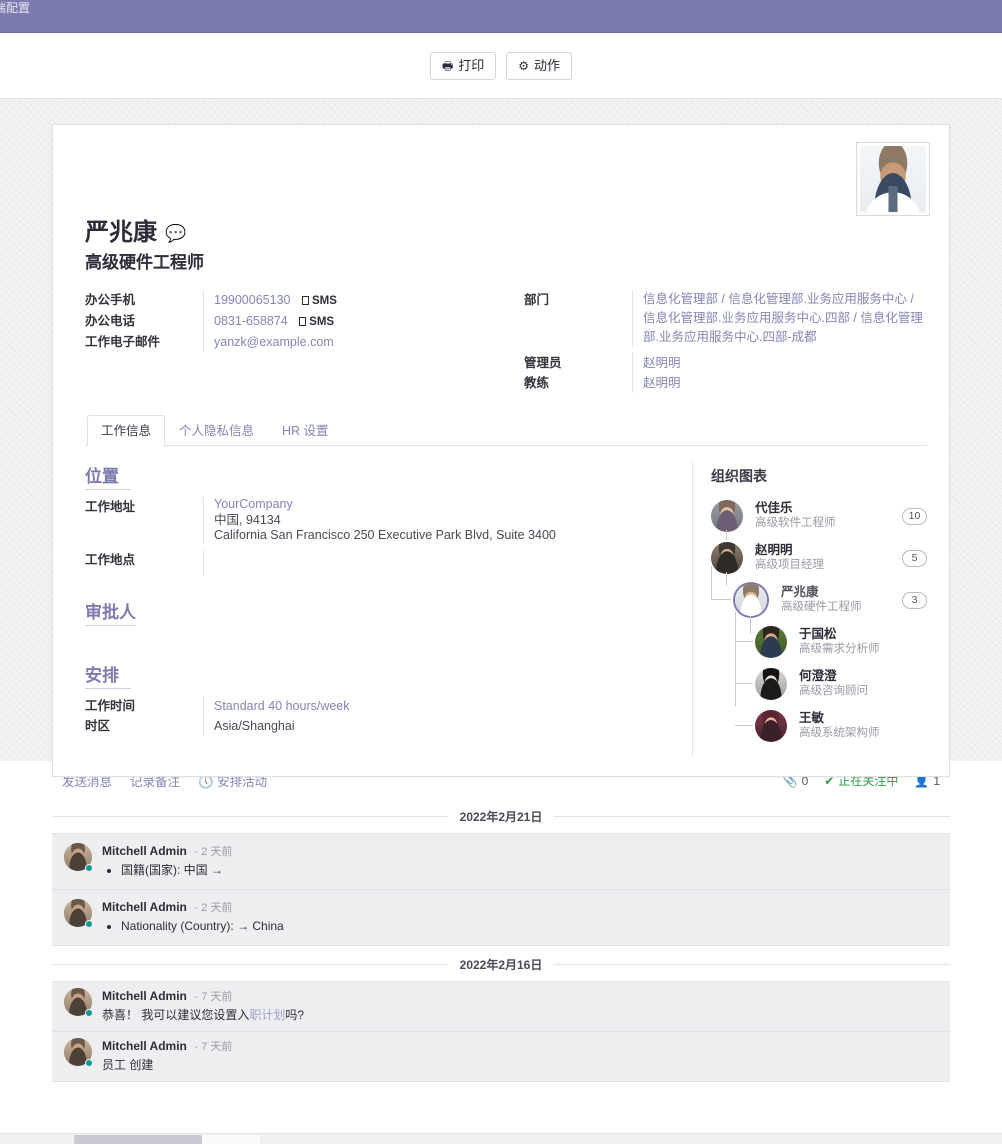 The image size is (1002, 1144). What do you see at coordinates (547, 65) in the screenshot?
I see `action-button-label: 动作` at bounding box center [547, 65].